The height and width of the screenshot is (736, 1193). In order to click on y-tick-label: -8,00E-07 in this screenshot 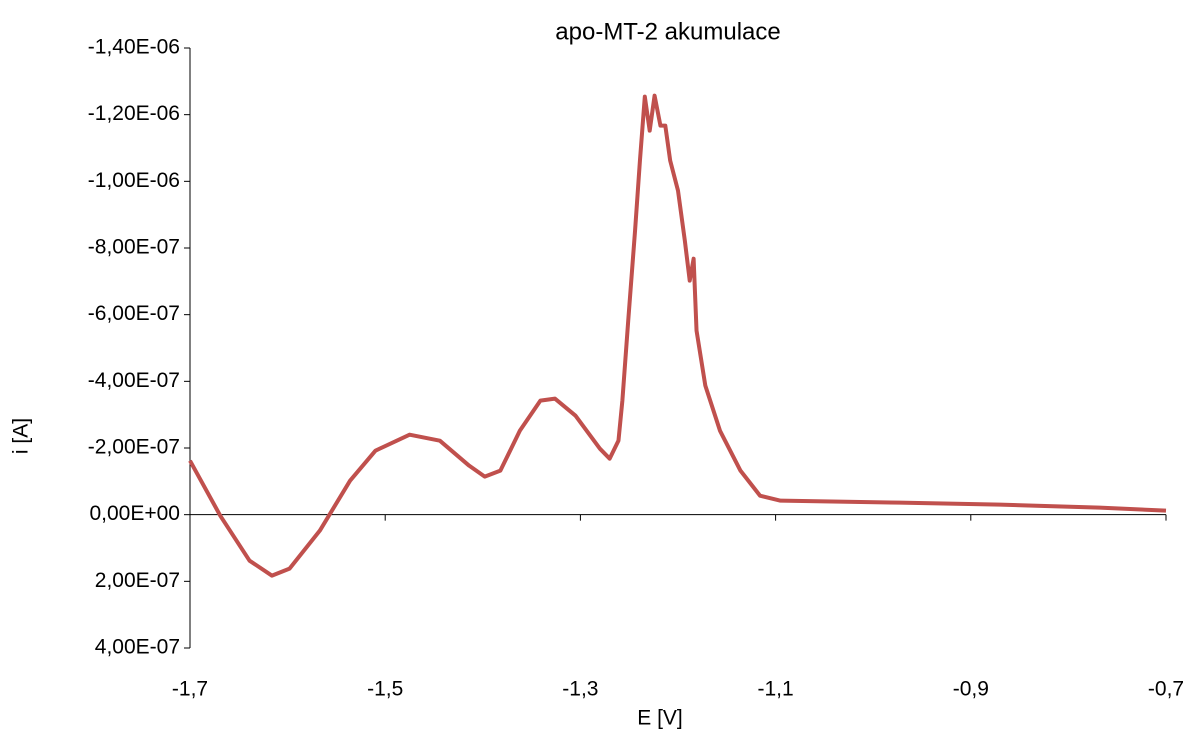, I will do `click(134, 247)`.